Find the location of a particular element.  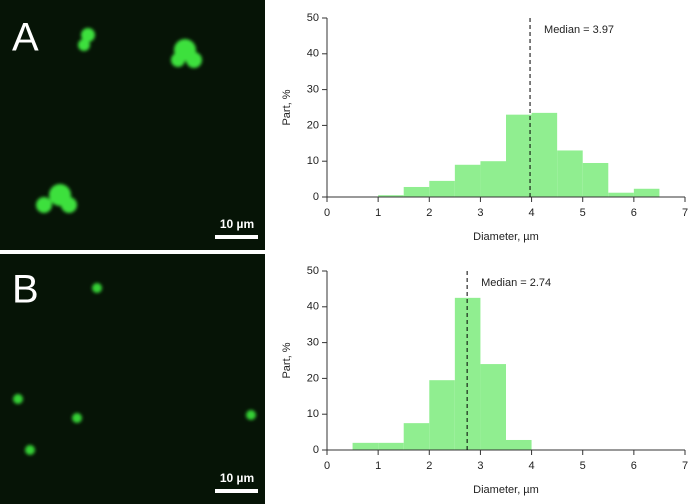

median-label: Median = 2.74 is located at coordinates (516, 283).